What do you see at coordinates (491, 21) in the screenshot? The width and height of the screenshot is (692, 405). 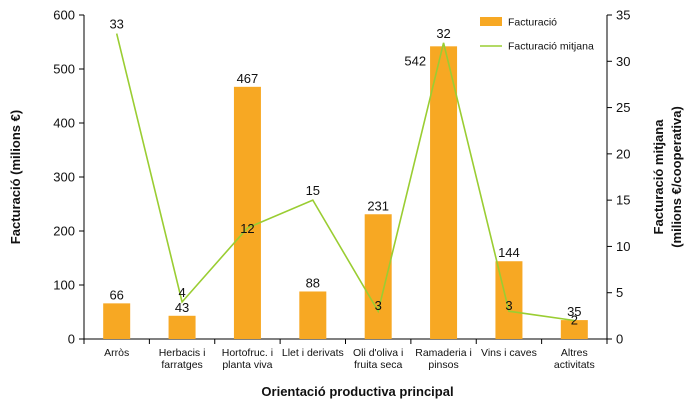 I see `legend-bar-swatch` at bounding box center [491, 21].